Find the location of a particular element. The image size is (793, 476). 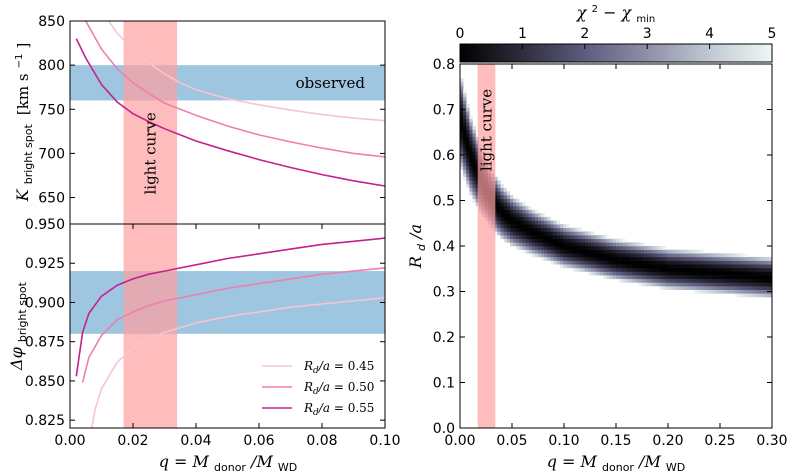

x-tick-label: 0.02 is located at coordinates (132, 441).